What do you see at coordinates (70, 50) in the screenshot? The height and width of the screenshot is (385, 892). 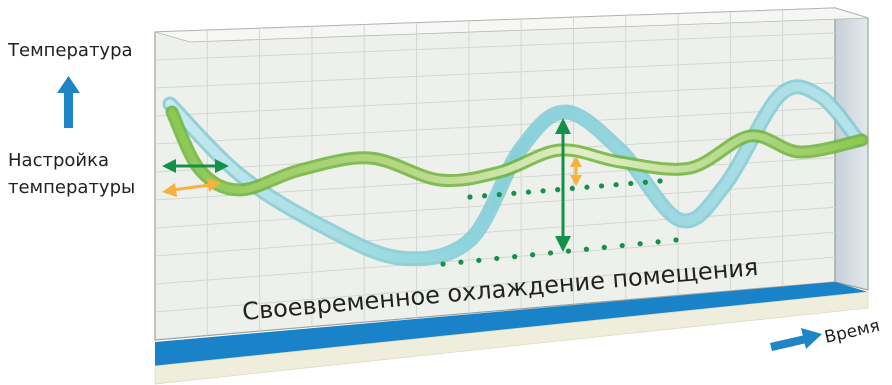 I see `temperature-axis-label: Температура` at bounding box center [70, 50].